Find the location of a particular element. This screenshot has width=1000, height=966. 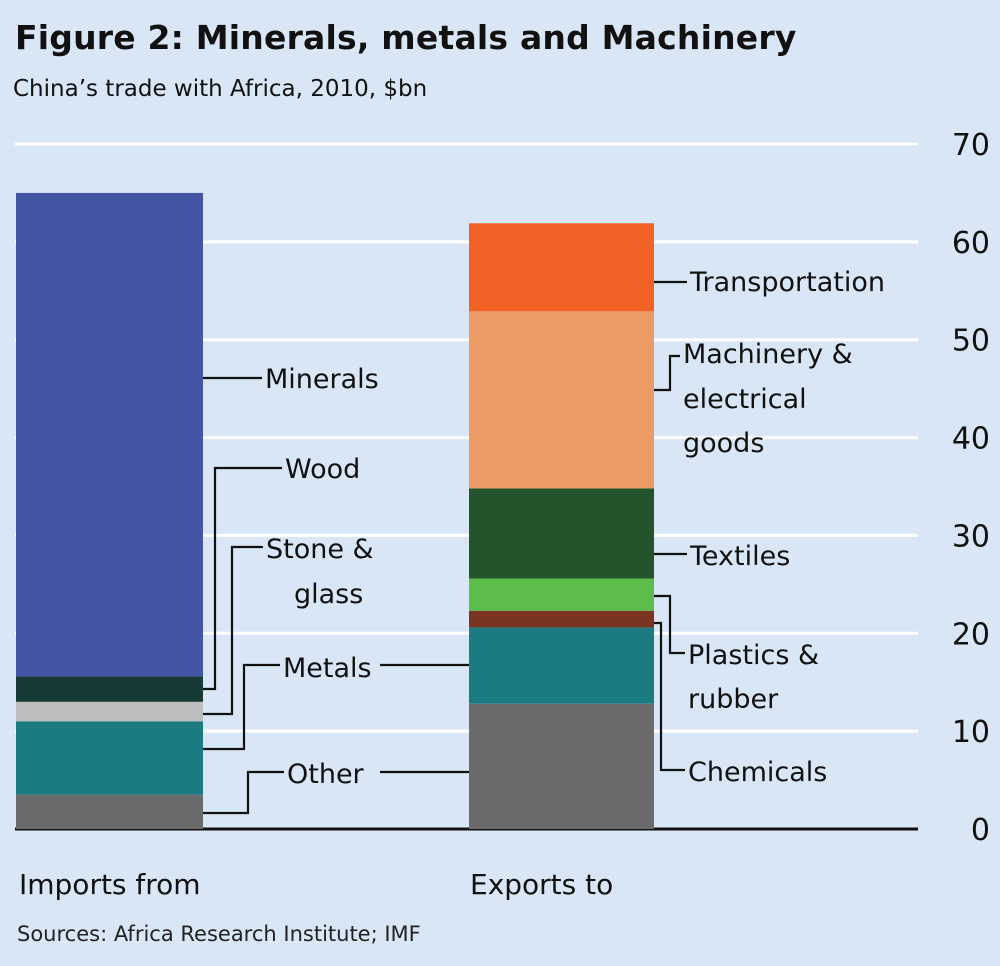

label-plastics-line1: Plastics & is located at coordinates (753, 655).